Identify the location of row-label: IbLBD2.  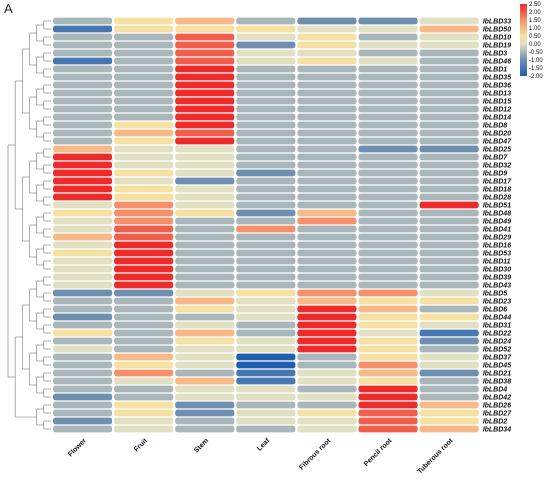
(495, 422).